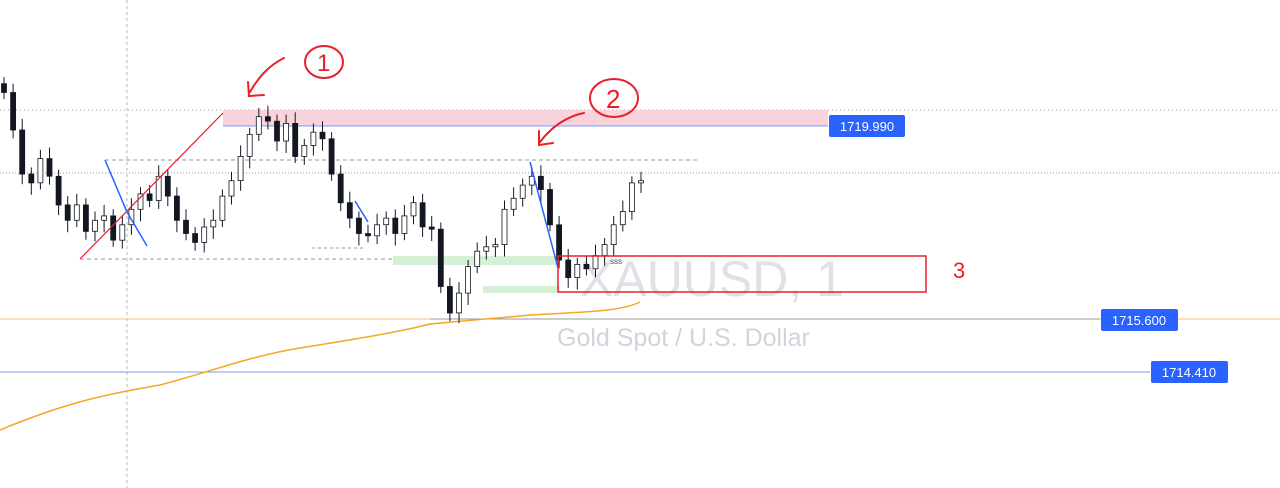 The width and height of the screenshot is (1280, 488). What do you see at coordinates (959, 270) in the screenshot?
I see `annotation-3: 3` at bounding box center [959, 270].